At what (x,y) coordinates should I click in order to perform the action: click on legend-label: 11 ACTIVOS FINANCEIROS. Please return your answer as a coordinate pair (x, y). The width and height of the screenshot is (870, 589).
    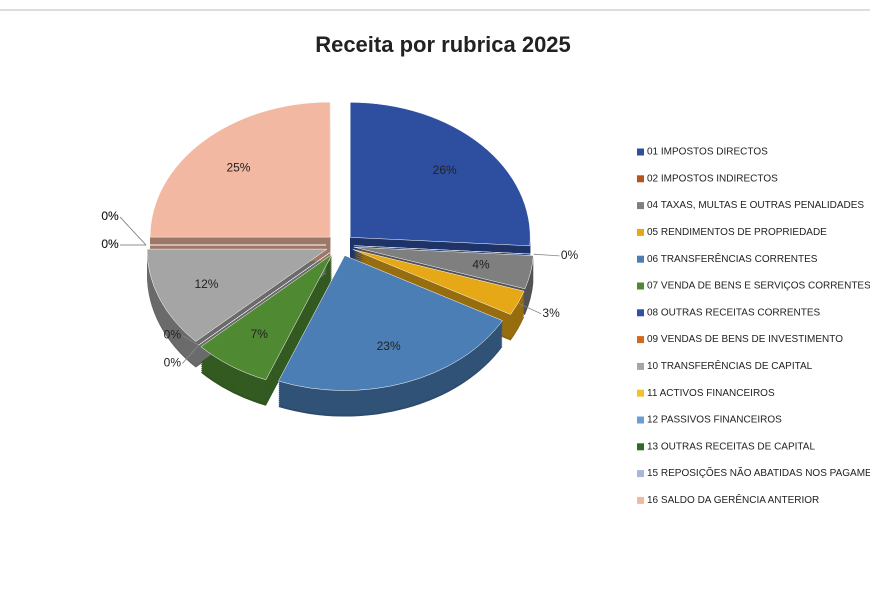
    Looking at the image, I should click on (711, 393).